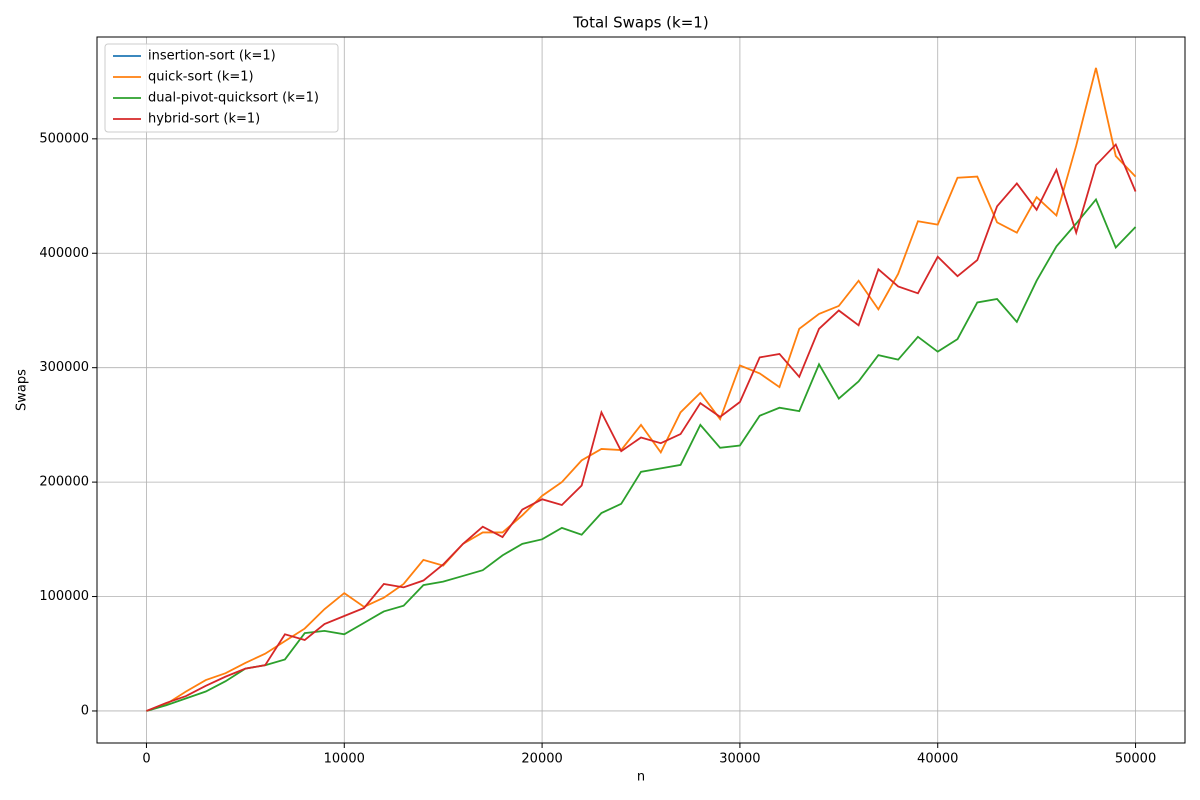 This screenshot has height=800, width=1200. Describe the element at coordinates (640, 23) in the screenshot. I see `chart-title: Total Swaps (k=1)` at that location.